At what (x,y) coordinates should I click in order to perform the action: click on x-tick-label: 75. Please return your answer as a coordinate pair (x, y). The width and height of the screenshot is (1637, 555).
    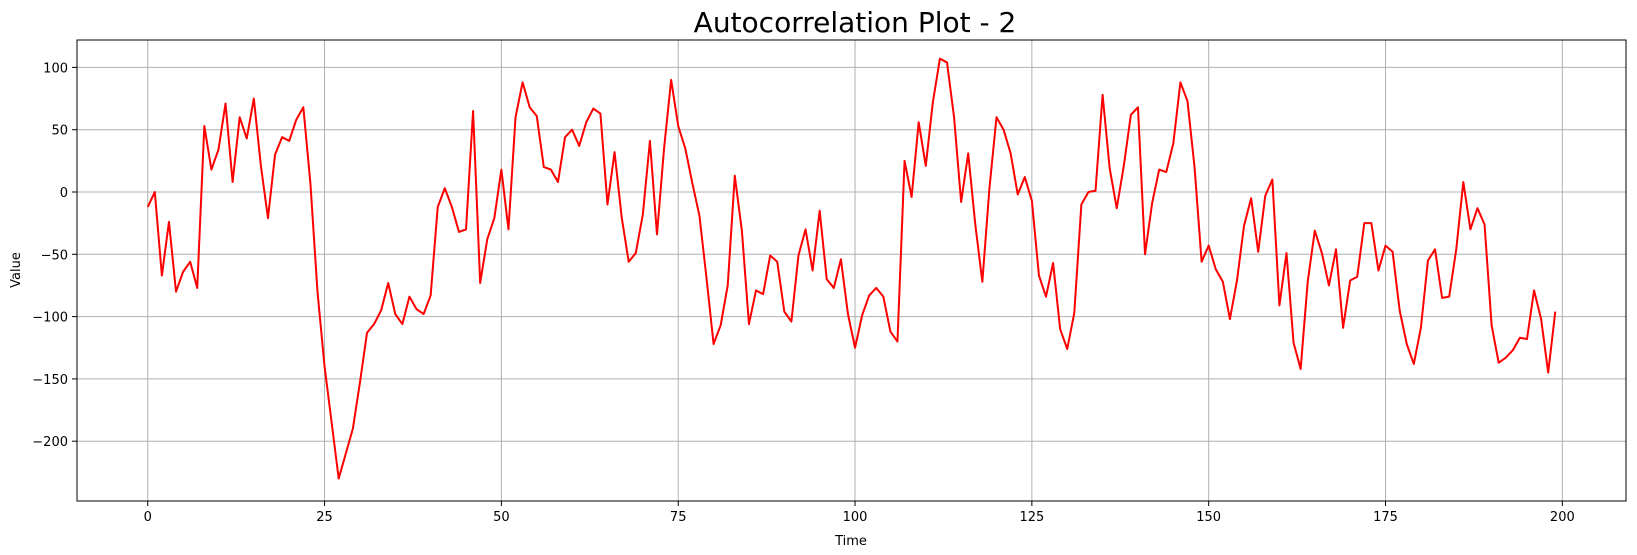
    Looking at the image, I should click on (678, 517).